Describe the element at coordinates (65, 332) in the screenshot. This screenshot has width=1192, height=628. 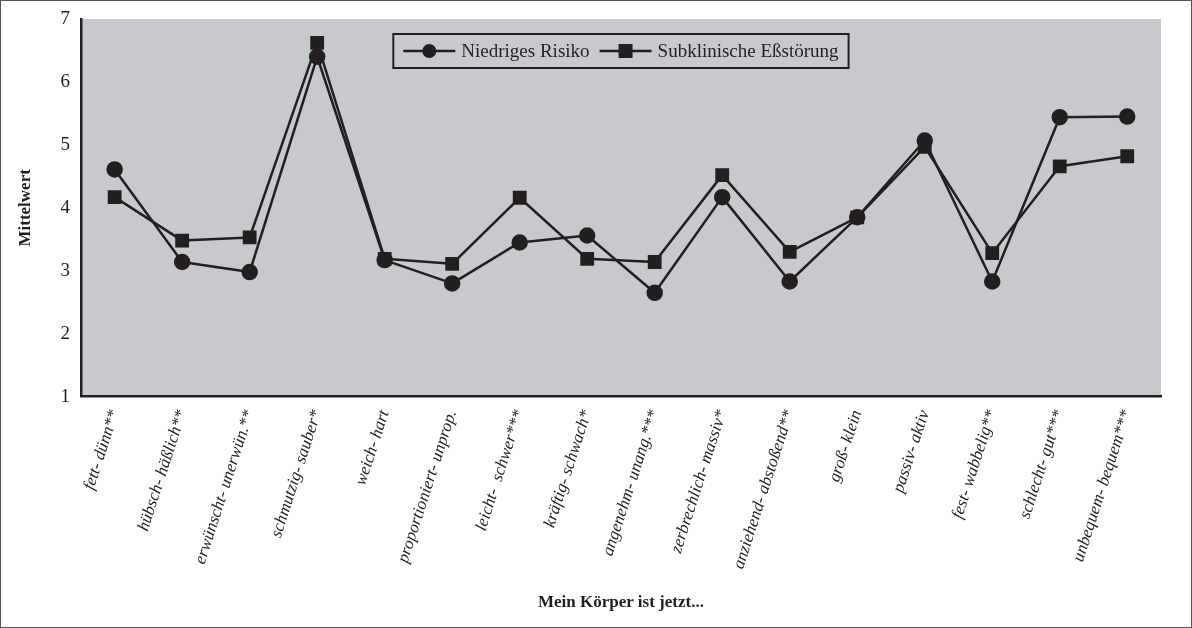
I see `y-tick-label: 2` at that location.